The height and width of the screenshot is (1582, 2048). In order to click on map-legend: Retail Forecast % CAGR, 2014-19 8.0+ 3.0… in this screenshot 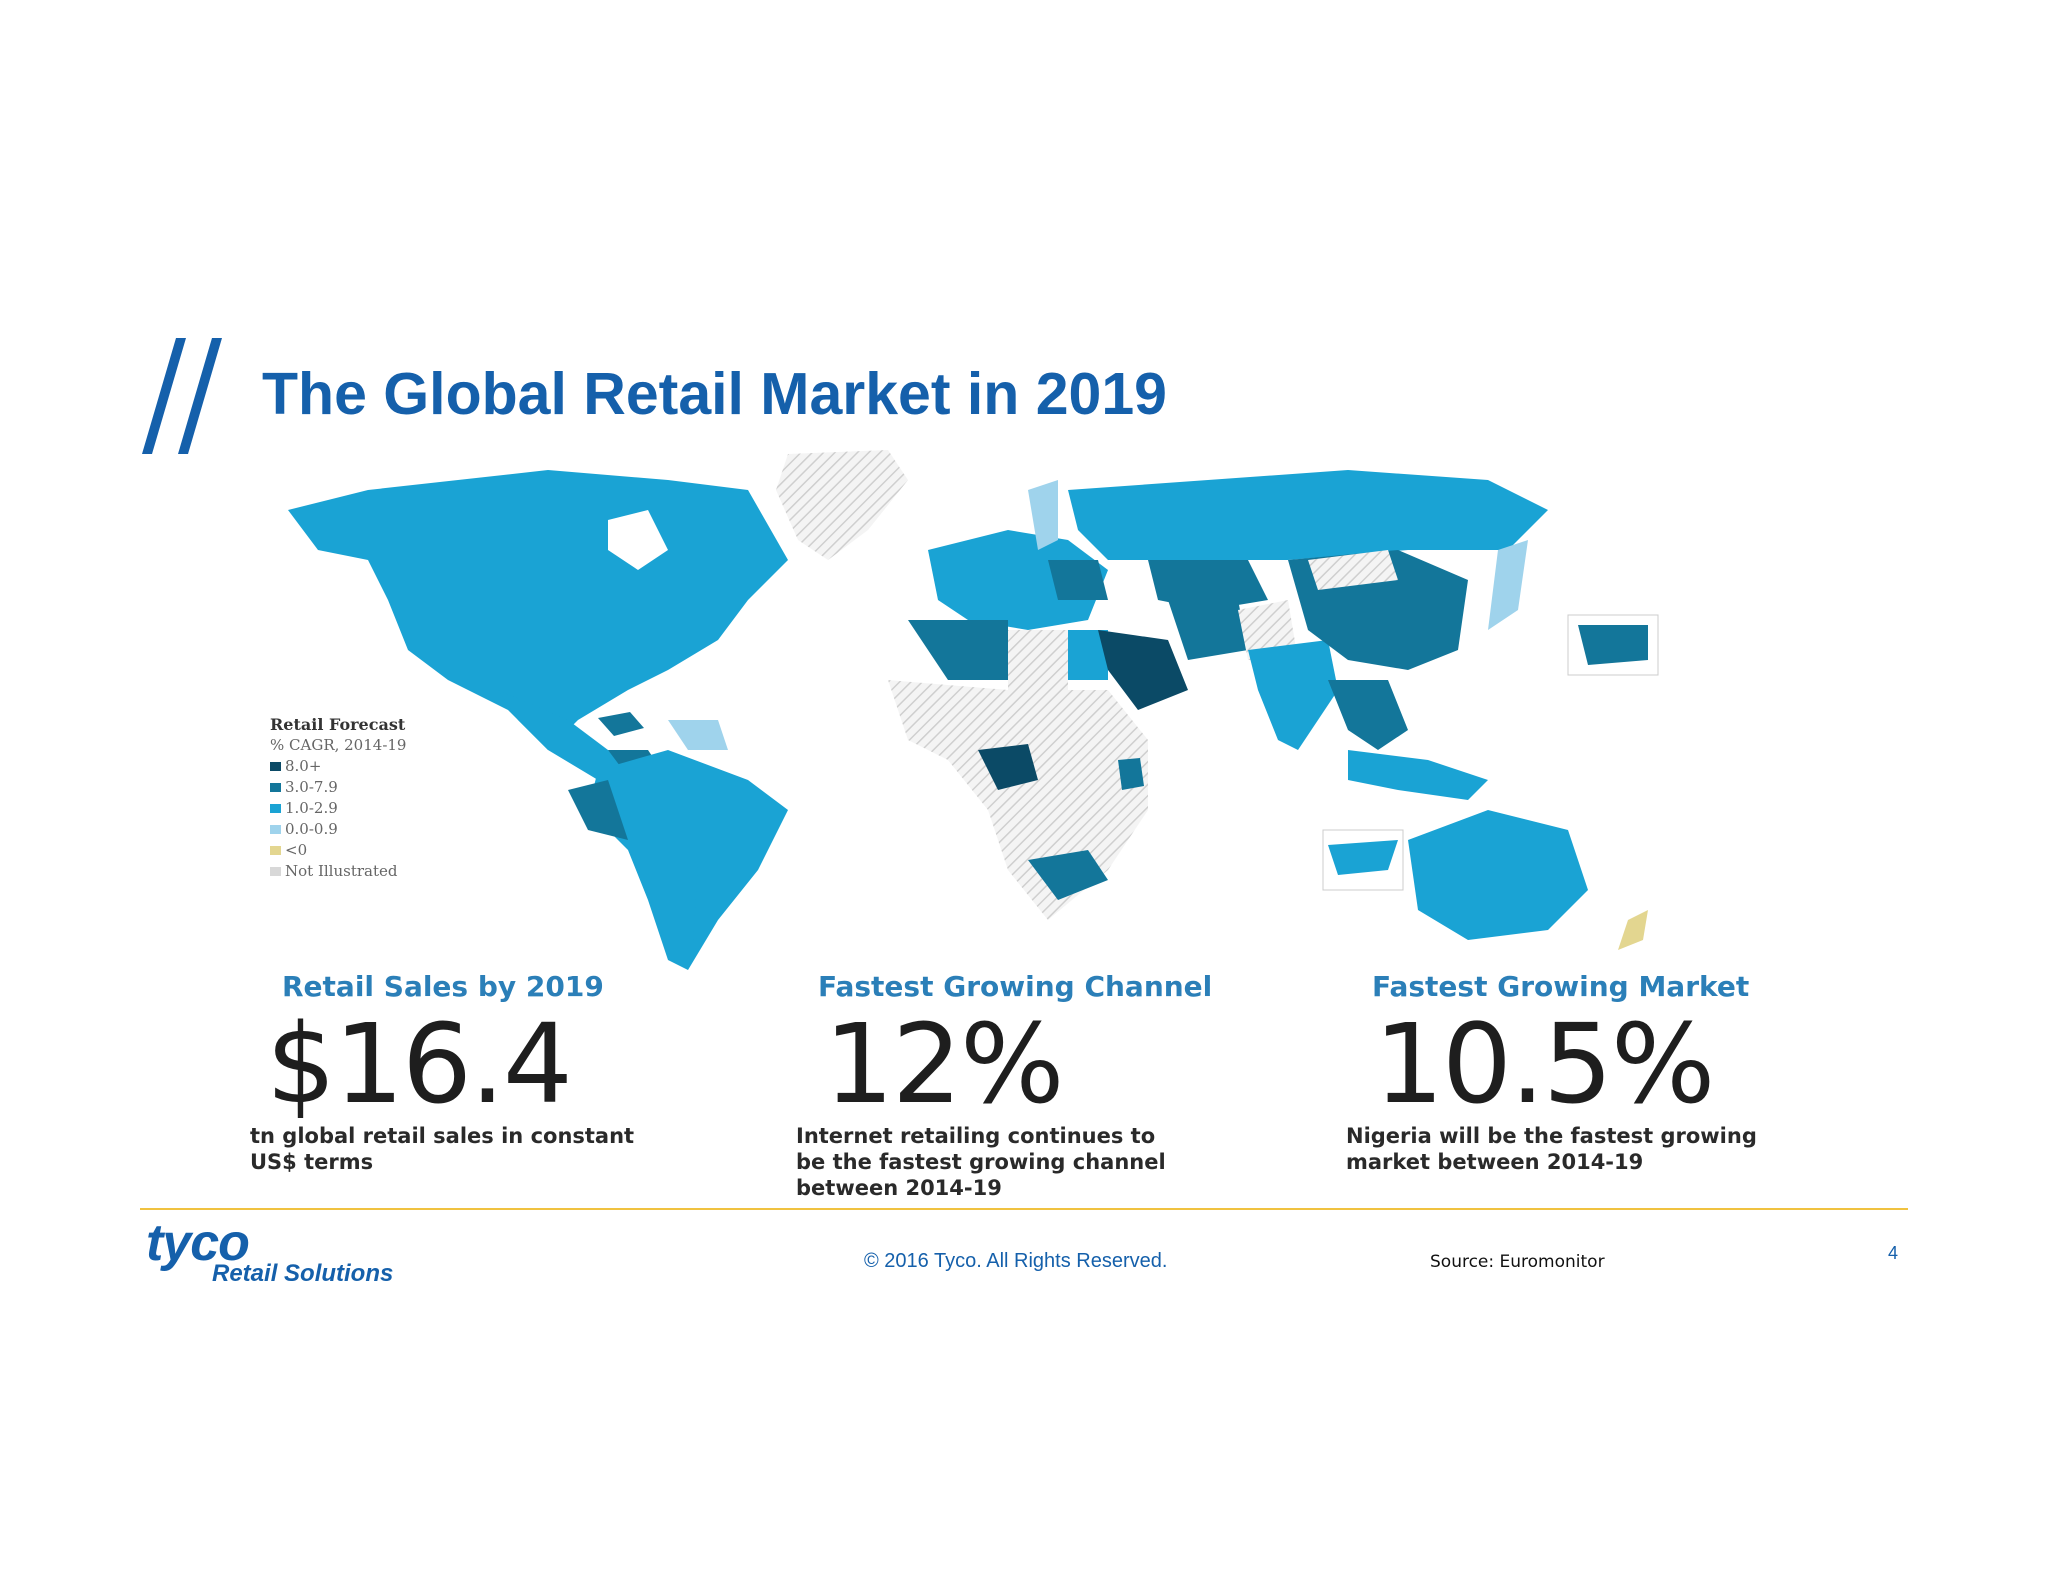, I will do `click(338, 798)`.